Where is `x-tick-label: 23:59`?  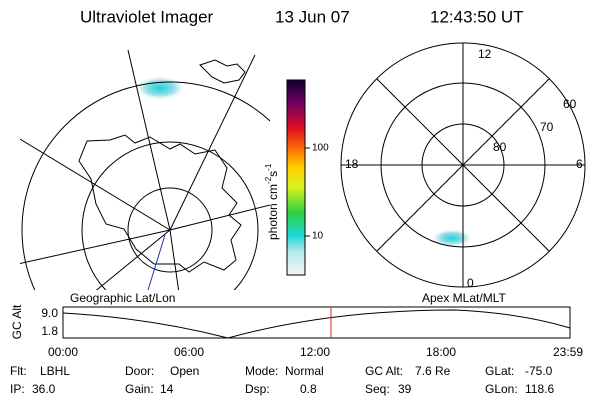 x-tick-label: 23:59 is located at coordinates (568, 352).